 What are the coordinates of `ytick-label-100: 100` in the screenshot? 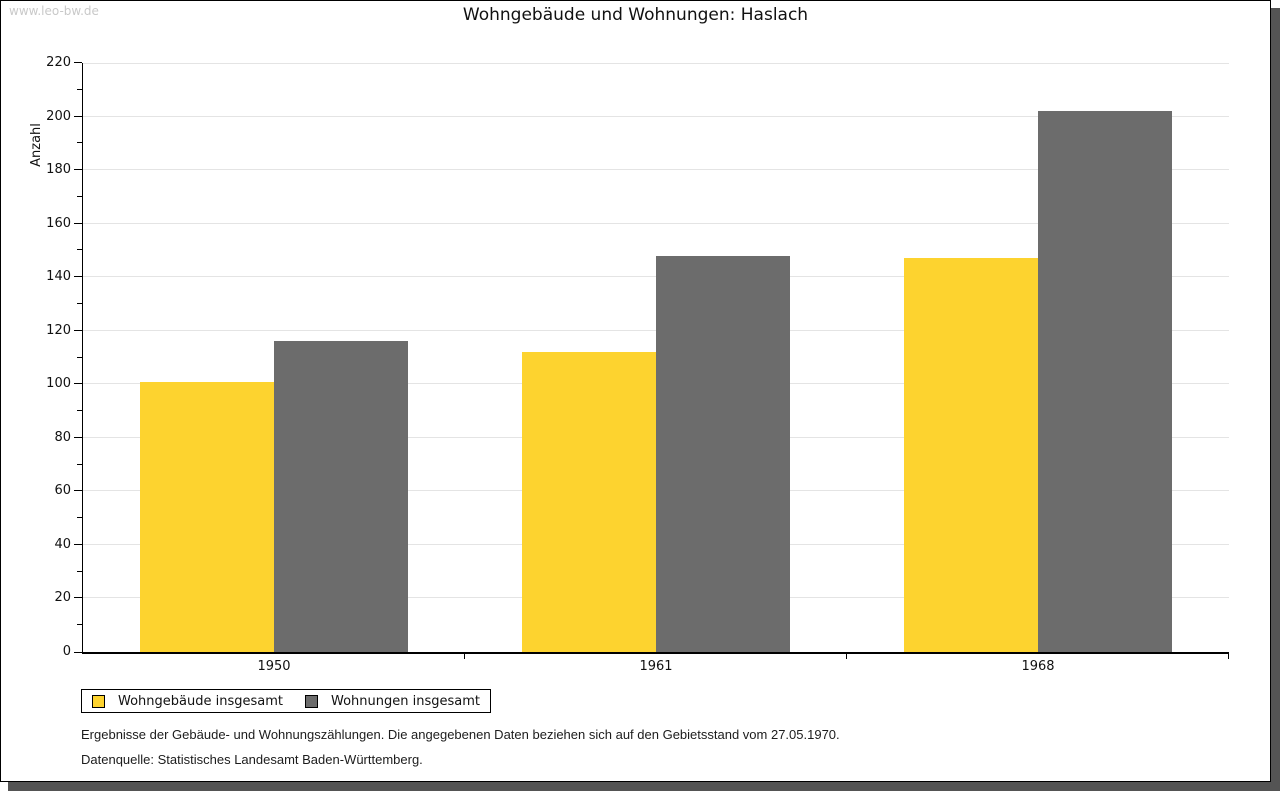 It's located at (58, 384).